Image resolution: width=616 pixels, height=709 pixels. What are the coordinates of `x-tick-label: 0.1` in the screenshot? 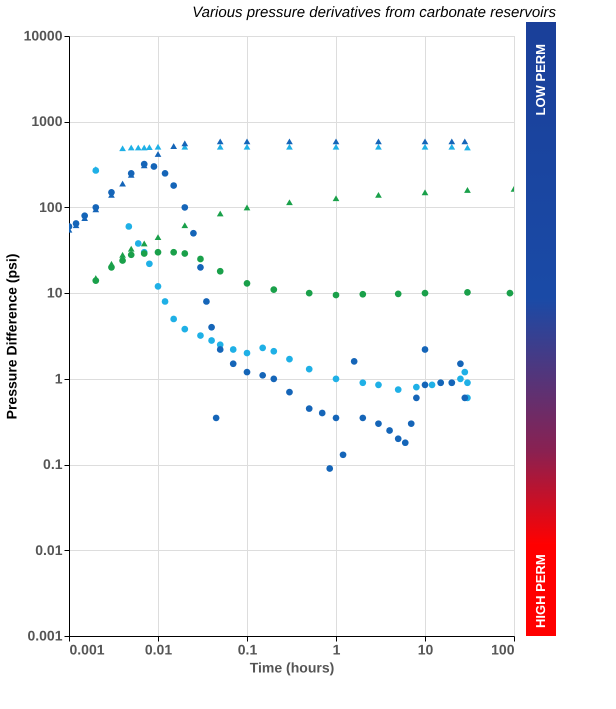 It's located at (248, 650).